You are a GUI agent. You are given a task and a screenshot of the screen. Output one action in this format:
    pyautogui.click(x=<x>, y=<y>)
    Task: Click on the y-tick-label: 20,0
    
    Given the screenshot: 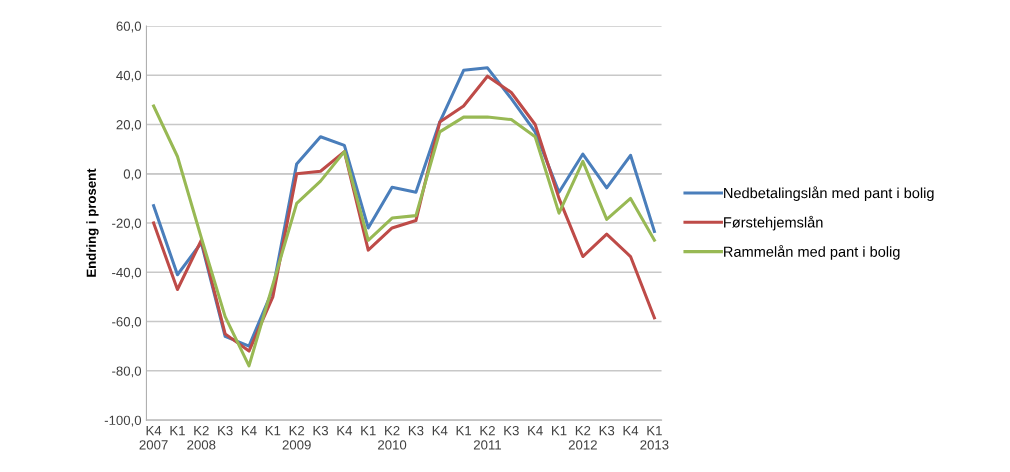 What is the action you would take?
    pyautogui.click(x=129, y=125)
    